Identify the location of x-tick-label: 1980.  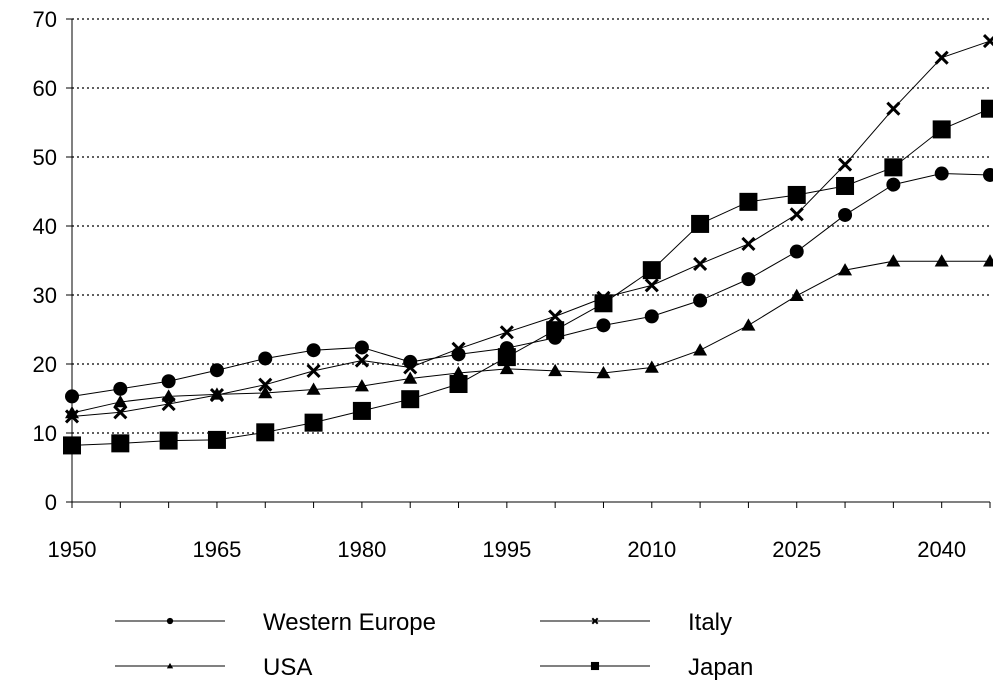
(361, 549).